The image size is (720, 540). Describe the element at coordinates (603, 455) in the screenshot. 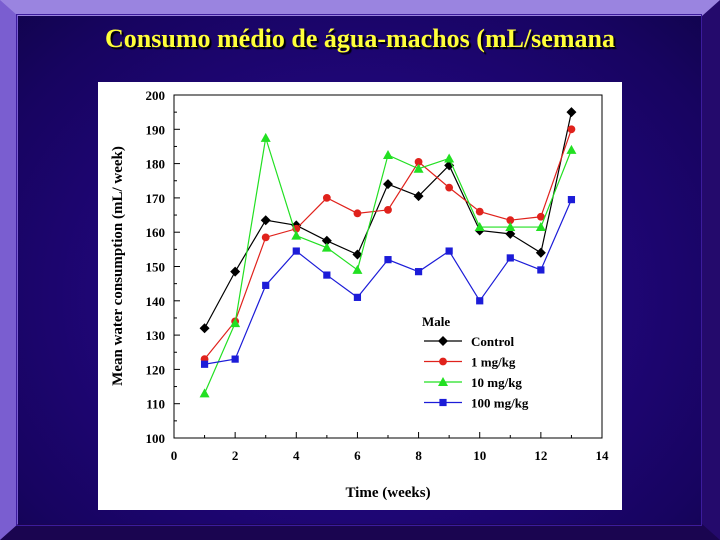

I see `x-tick-label: 14` at that location.